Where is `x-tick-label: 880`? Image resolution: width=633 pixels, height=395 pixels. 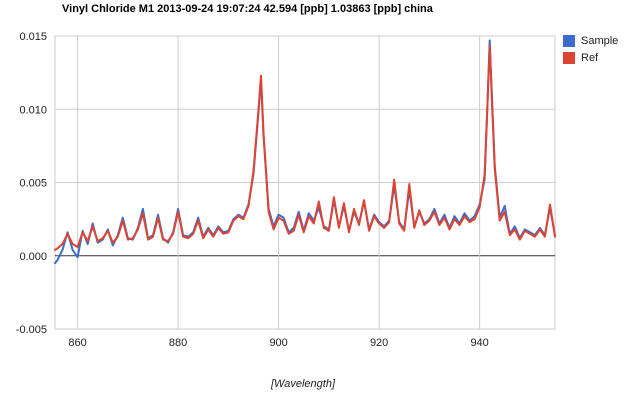
x-tick-label: 880 is located at coordinates (178, 343).